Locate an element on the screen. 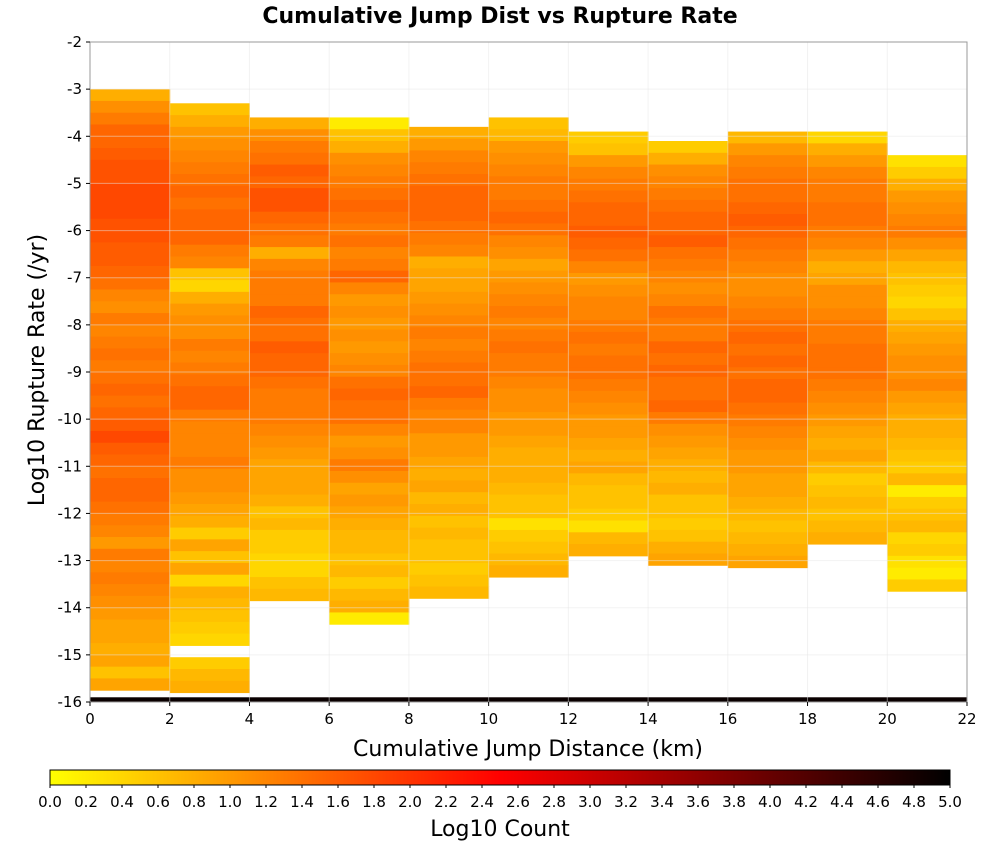 The image size is (1000, 850). colorbar-tick-label: 3.8 is located at coordinates (734, 802).